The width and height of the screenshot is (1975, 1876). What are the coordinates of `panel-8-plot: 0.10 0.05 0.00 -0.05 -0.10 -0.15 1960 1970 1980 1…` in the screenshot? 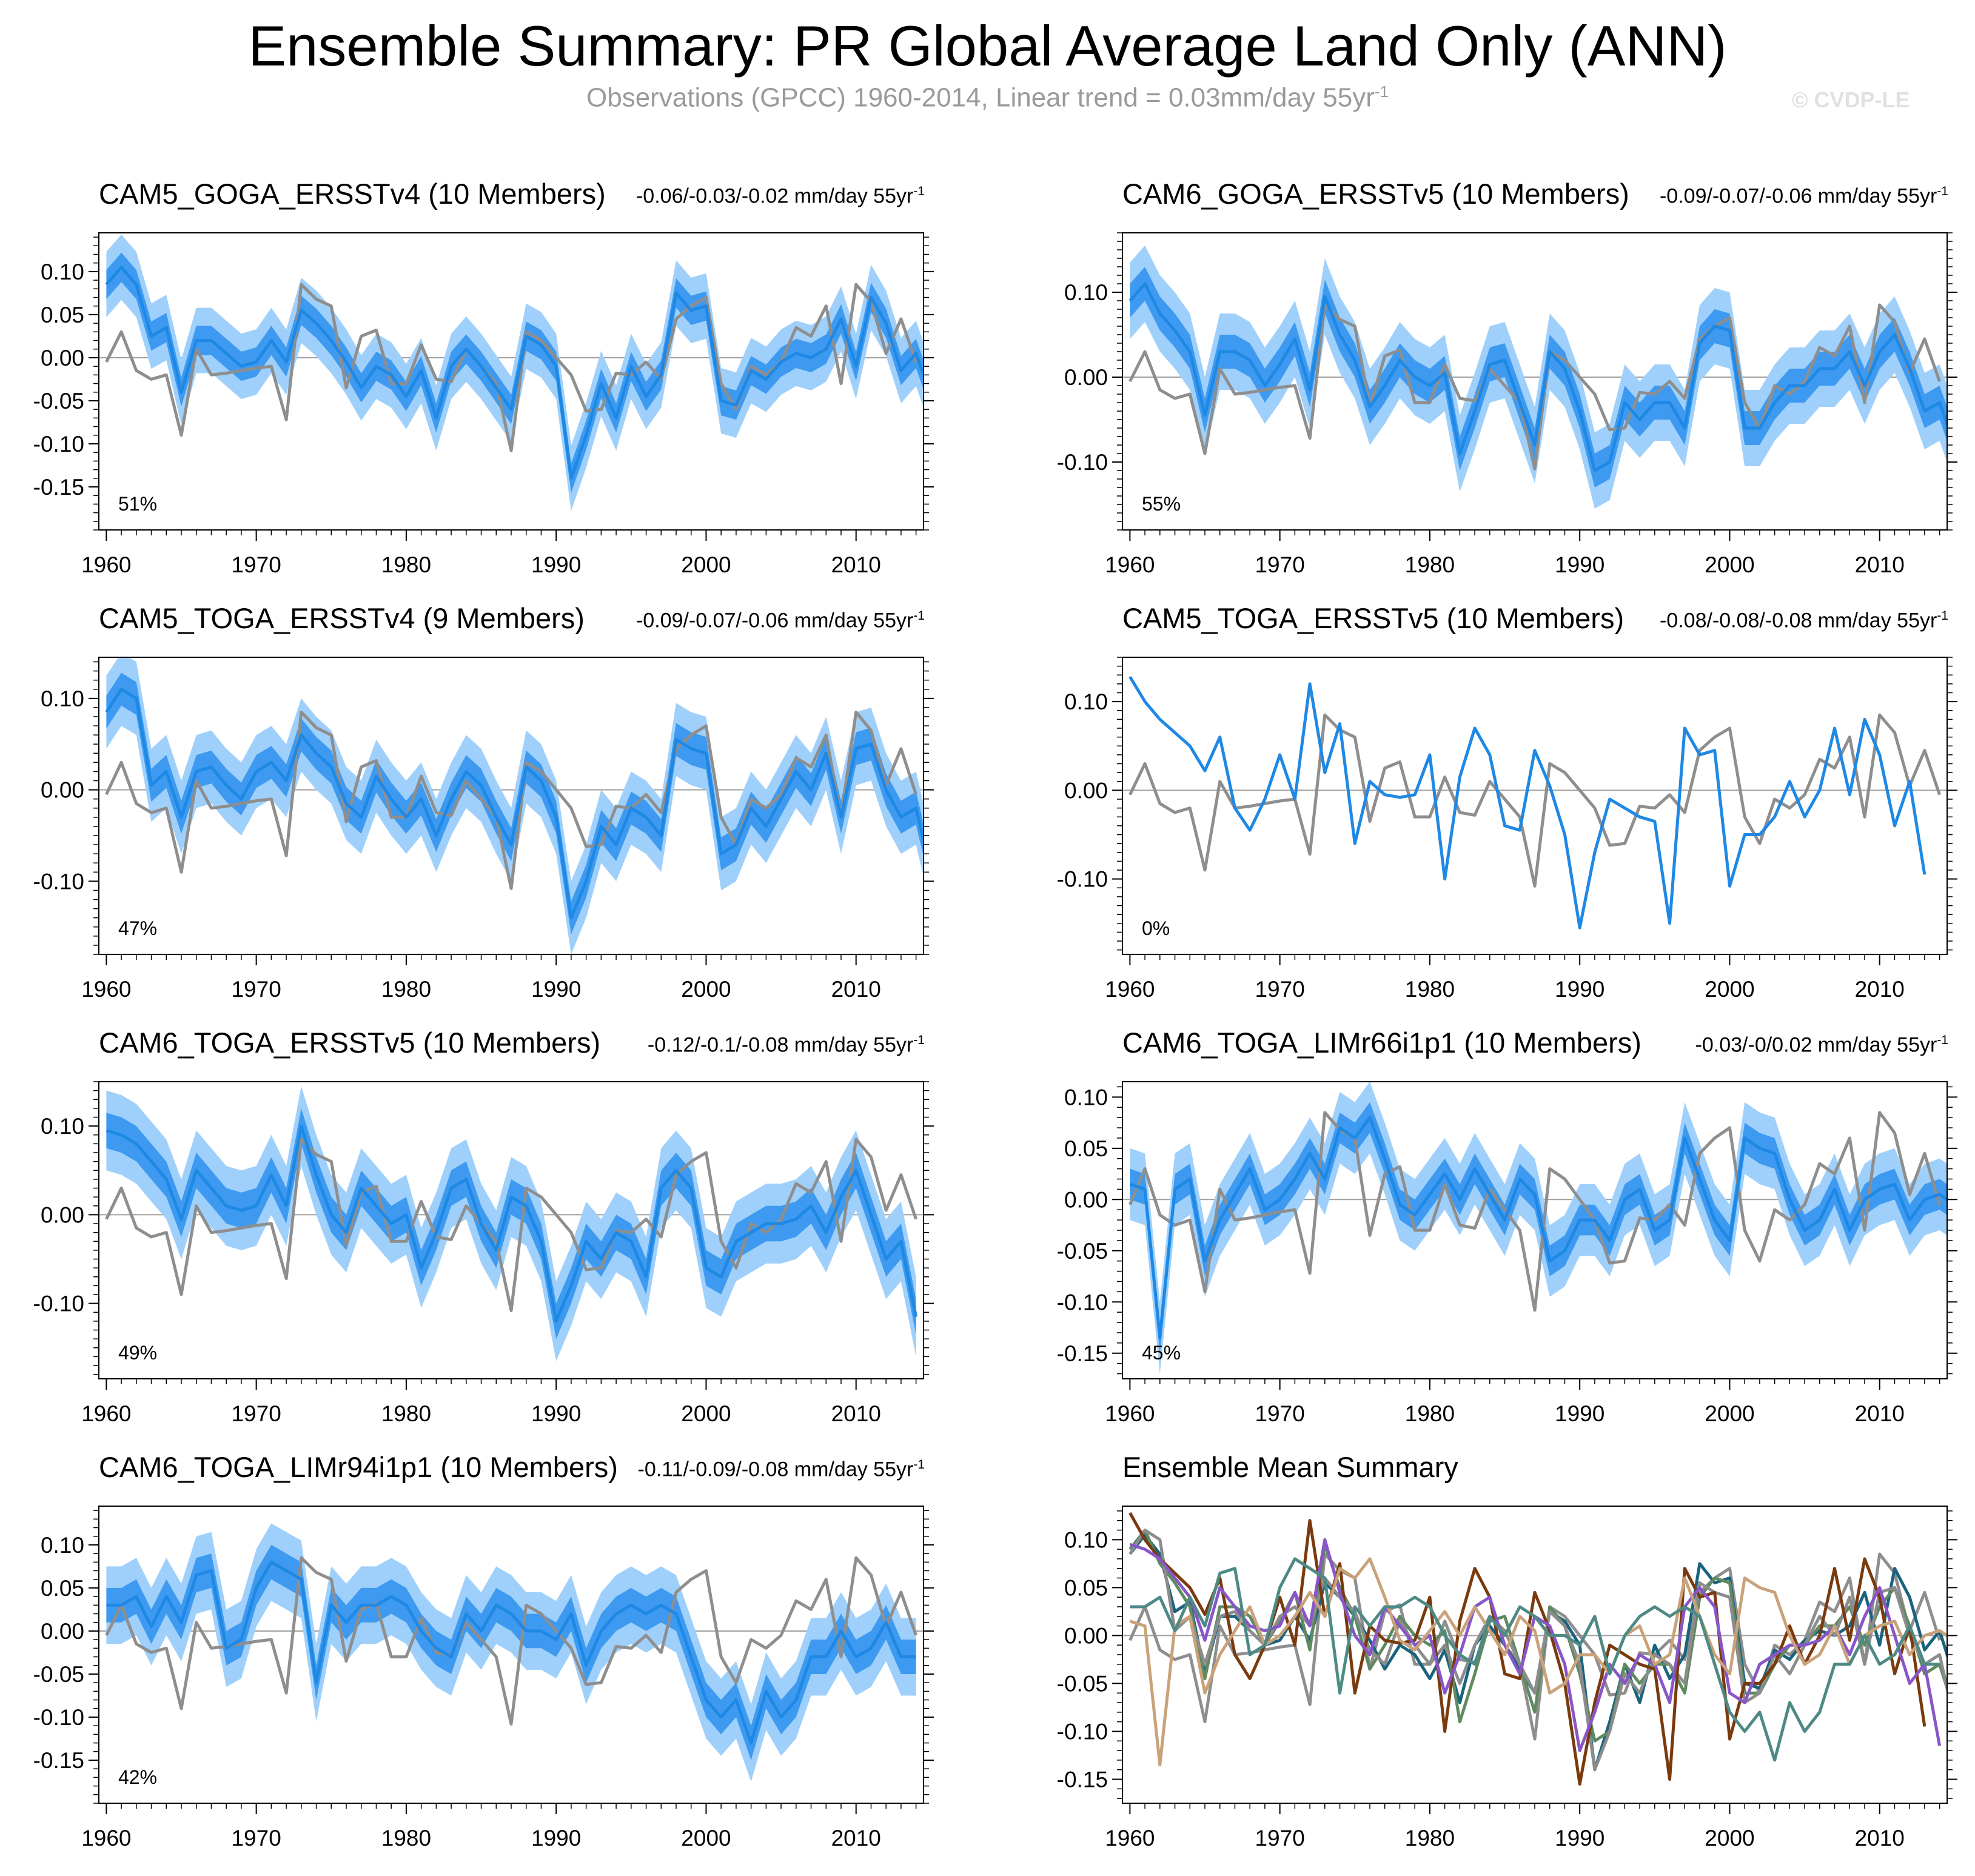 It's located at (1507, 1678).